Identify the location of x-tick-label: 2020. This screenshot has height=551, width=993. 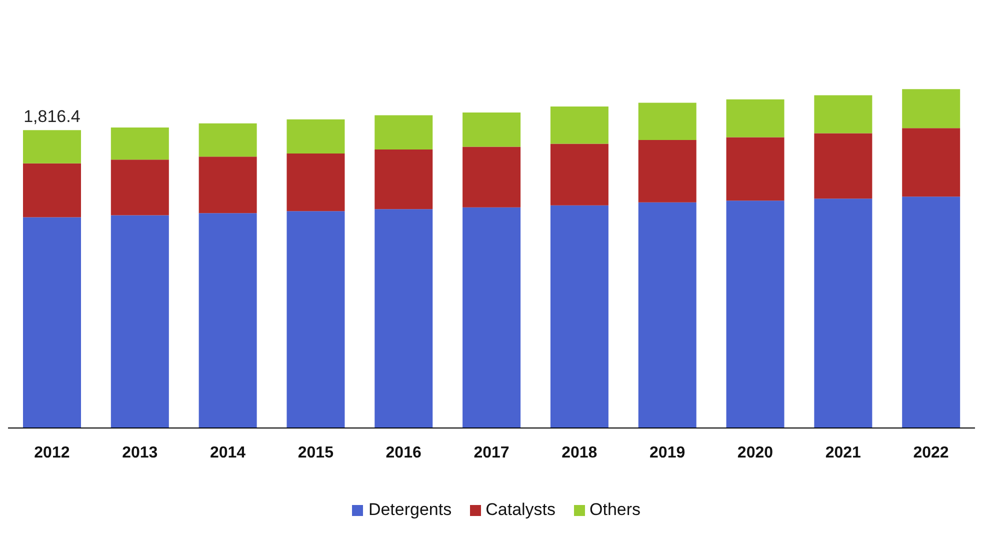
(755, 453).